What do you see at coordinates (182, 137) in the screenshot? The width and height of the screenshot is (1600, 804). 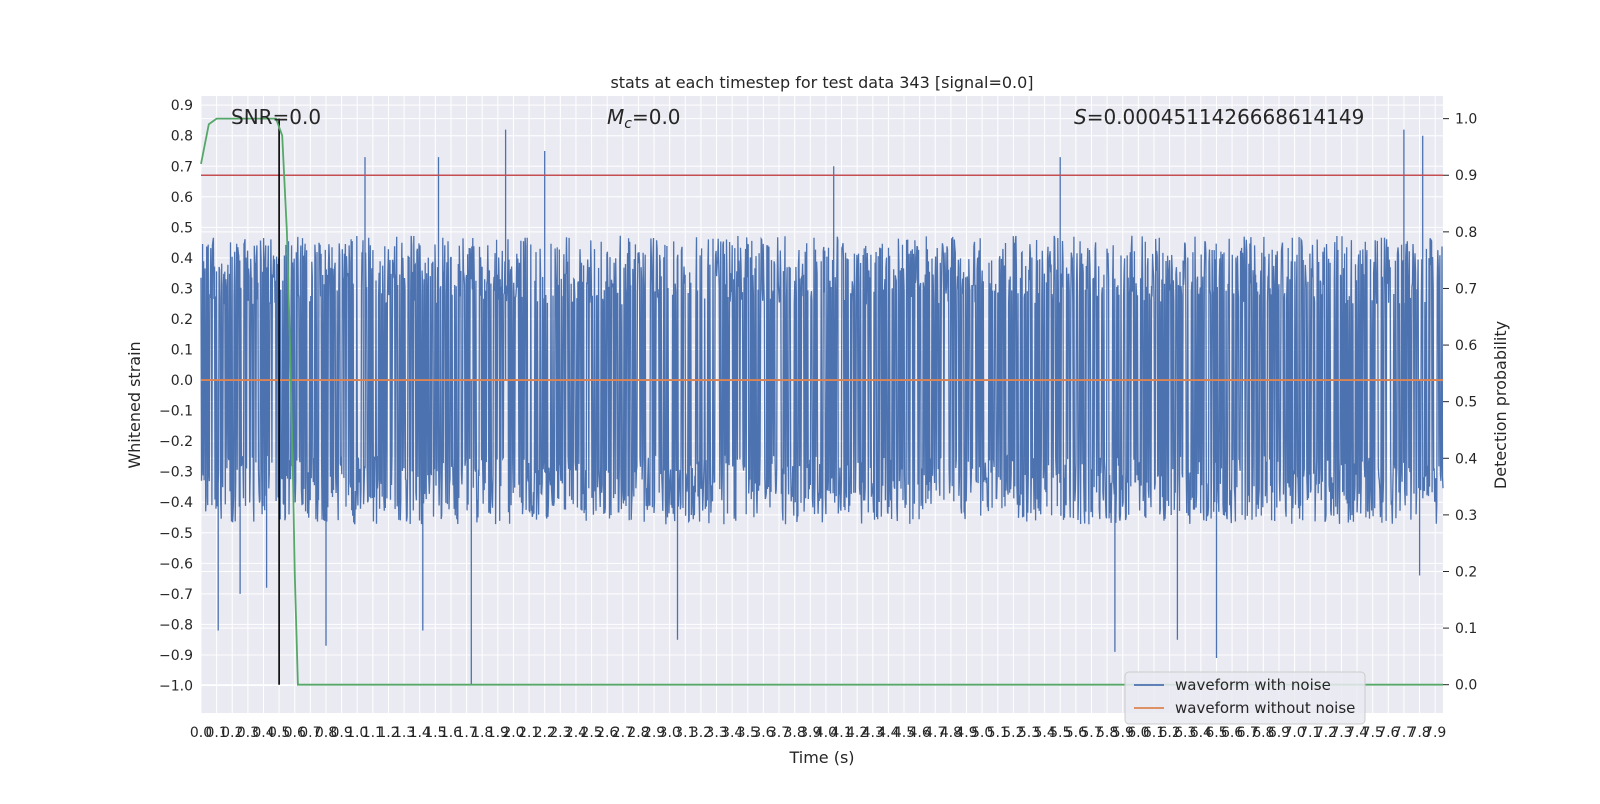 I see `y-tick-label: 0.8` at bounding box center [182, 137].